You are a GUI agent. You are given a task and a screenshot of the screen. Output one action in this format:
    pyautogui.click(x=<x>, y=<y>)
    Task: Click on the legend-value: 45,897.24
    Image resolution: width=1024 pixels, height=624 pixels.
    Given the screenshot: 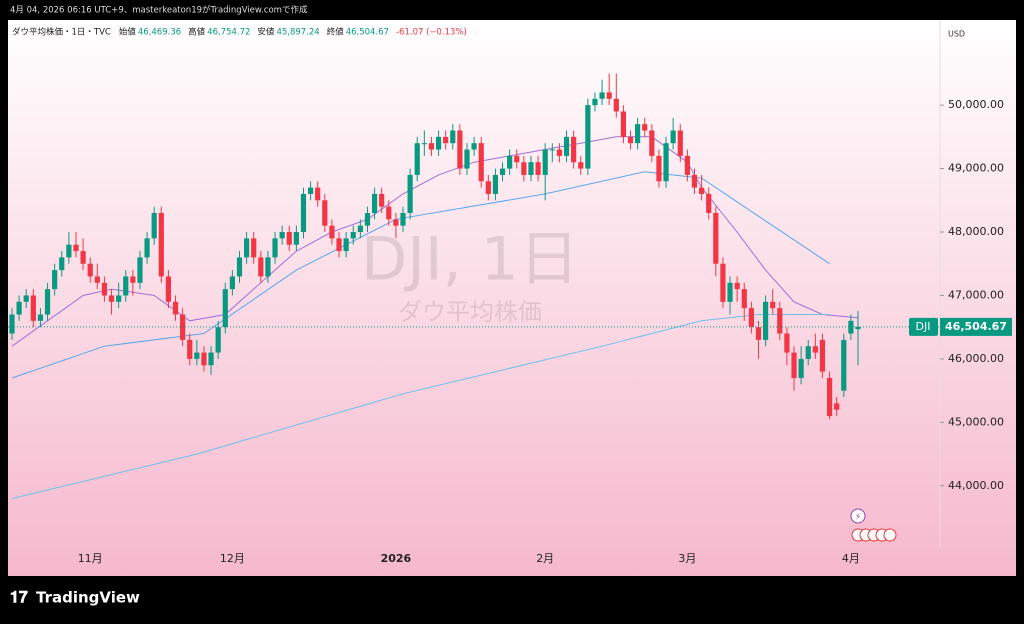 What is the action you would take?
    pyautogui.click(x=297, y=33)
    